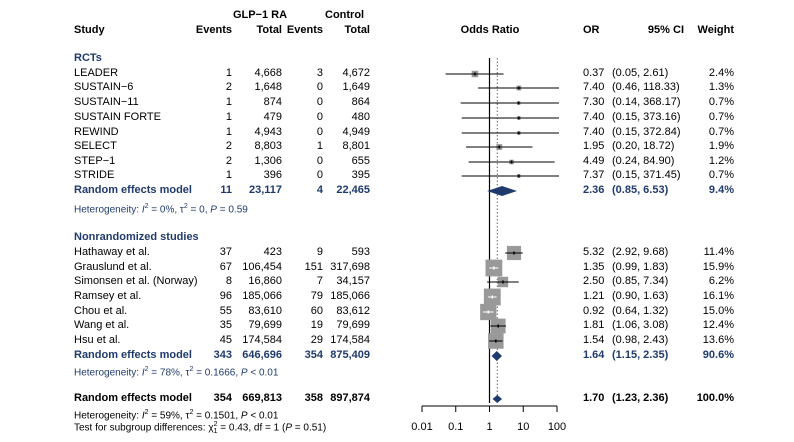 The height and width of the screenshot is (442, 794). I want to click on pooled-row-1-label: Random effects model, so click(133, 355).